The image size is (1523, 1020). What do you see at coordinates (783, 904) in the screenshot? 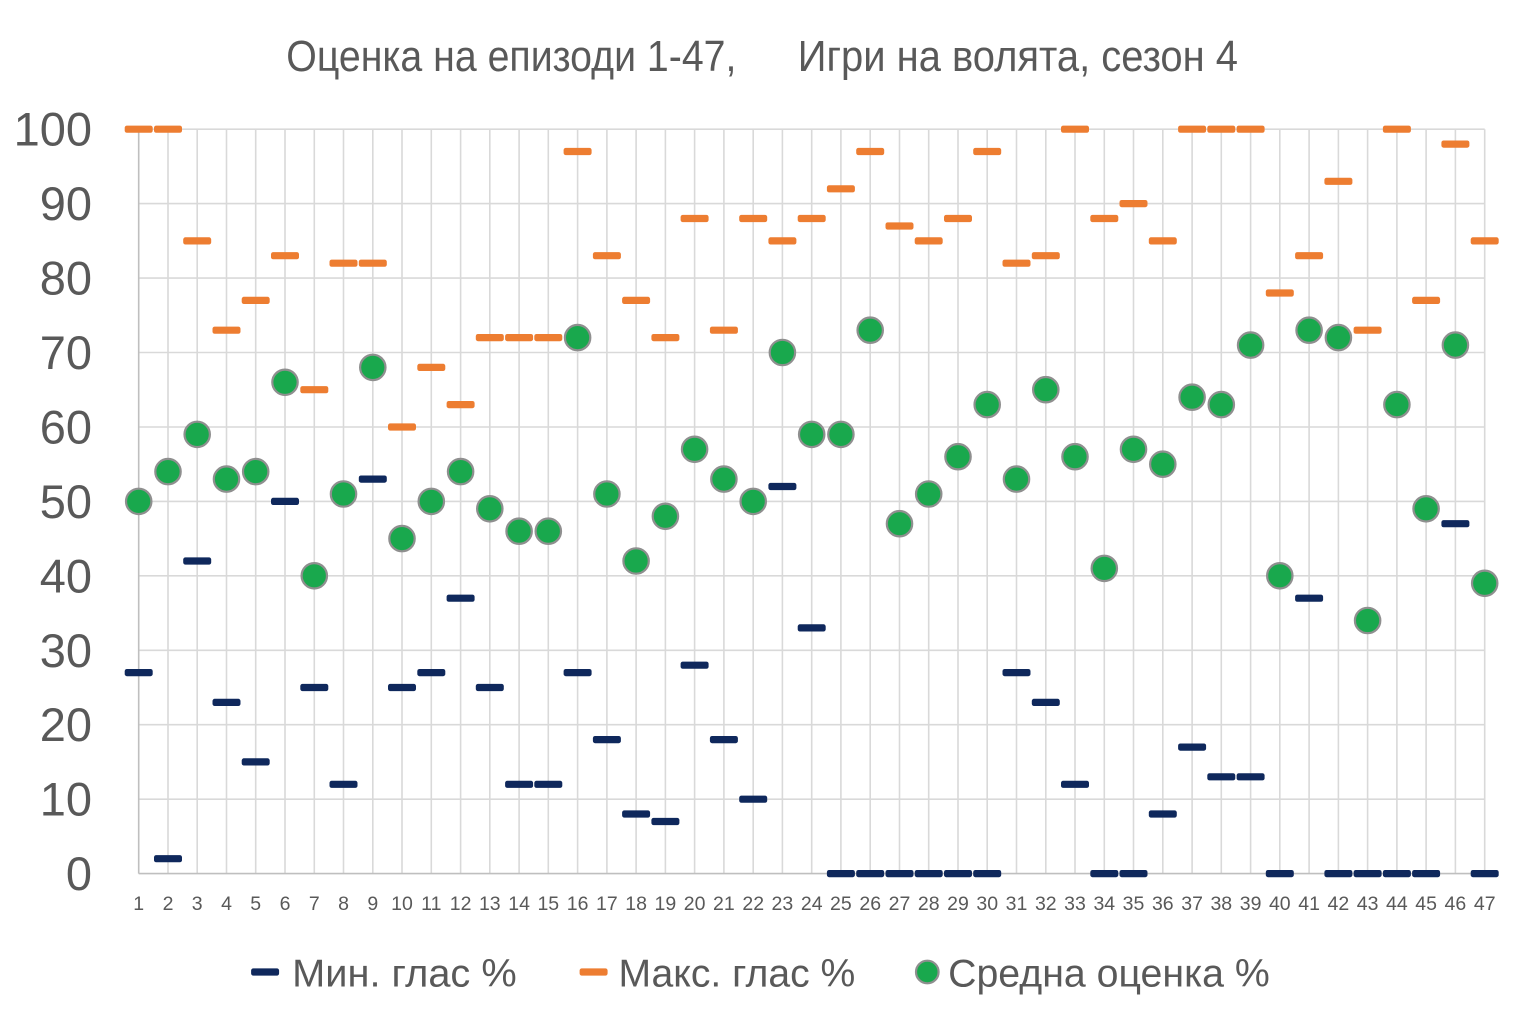
I see `svg-text: 23` at bounding box center [783, 904].